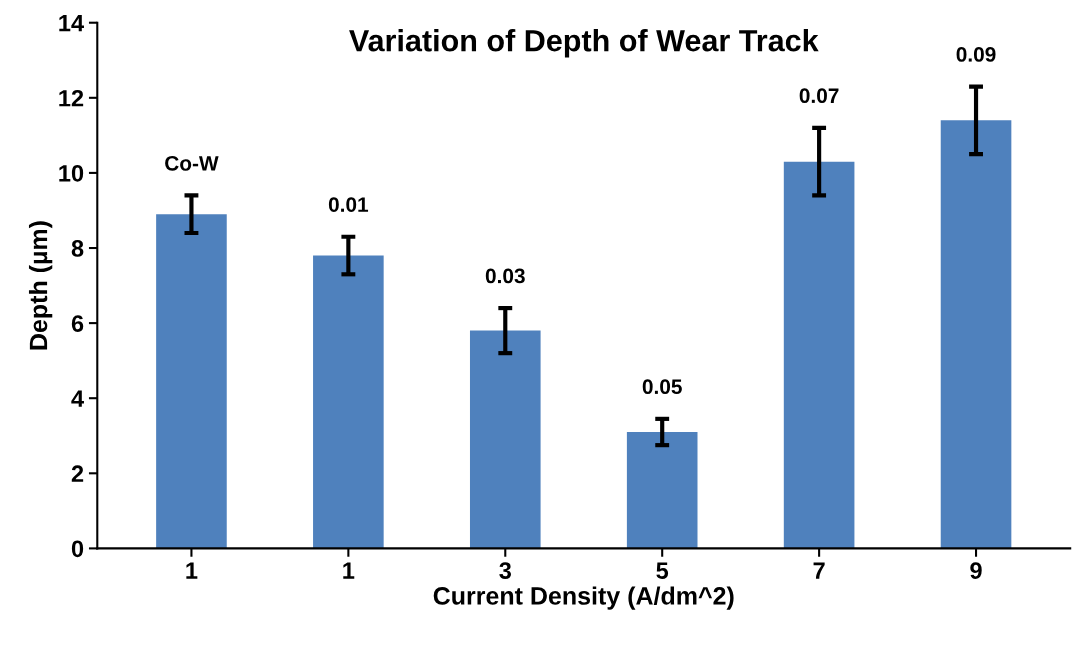 This screenshot has width=1081, height=649. Describe the element at coordinates (819, 96) in the screenshot. I see `annotation: 0.07` at that location.